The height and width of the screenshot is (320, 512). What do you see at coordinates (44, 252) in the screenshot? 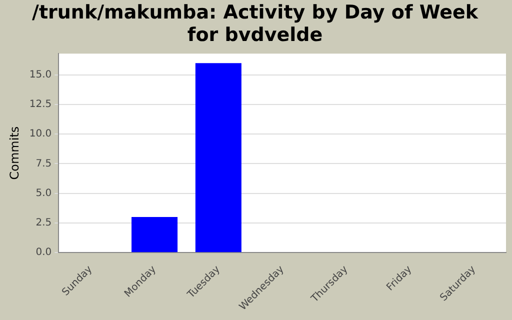
I see `y-tick-label: 0.0` at bounding box center [44, 252].